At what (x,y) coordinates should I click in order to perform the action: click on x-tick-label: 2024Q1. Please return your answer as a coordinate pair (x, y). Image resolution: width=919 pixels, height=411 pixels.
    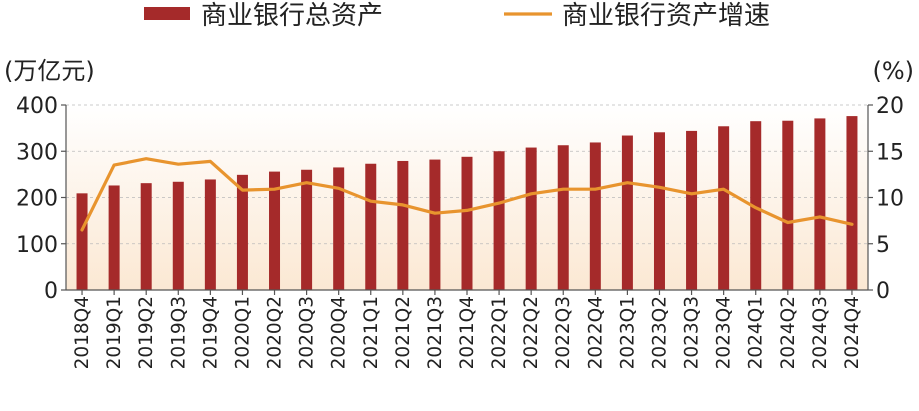
    Looking at the image, I should click on (756, 332).